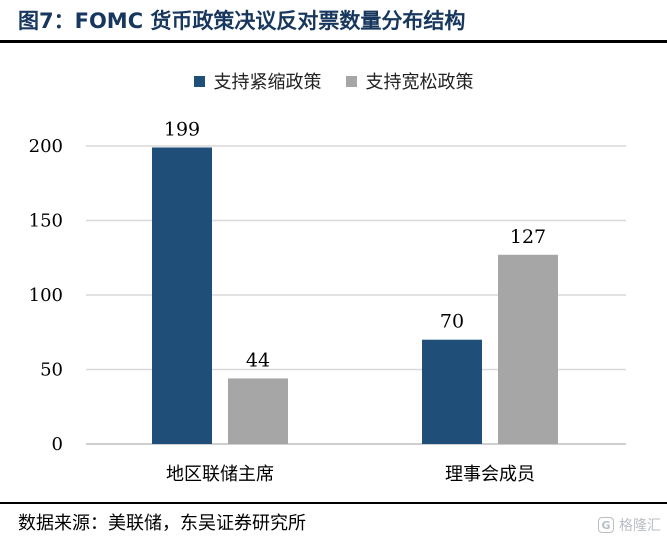 Image resolution: width=667 pixels, height=543 pixels. What do you see at coordinates (220, 474) in the screenshot?
I see `x-category-label-0: 地区联储主席` at bounding box center [220, 474].